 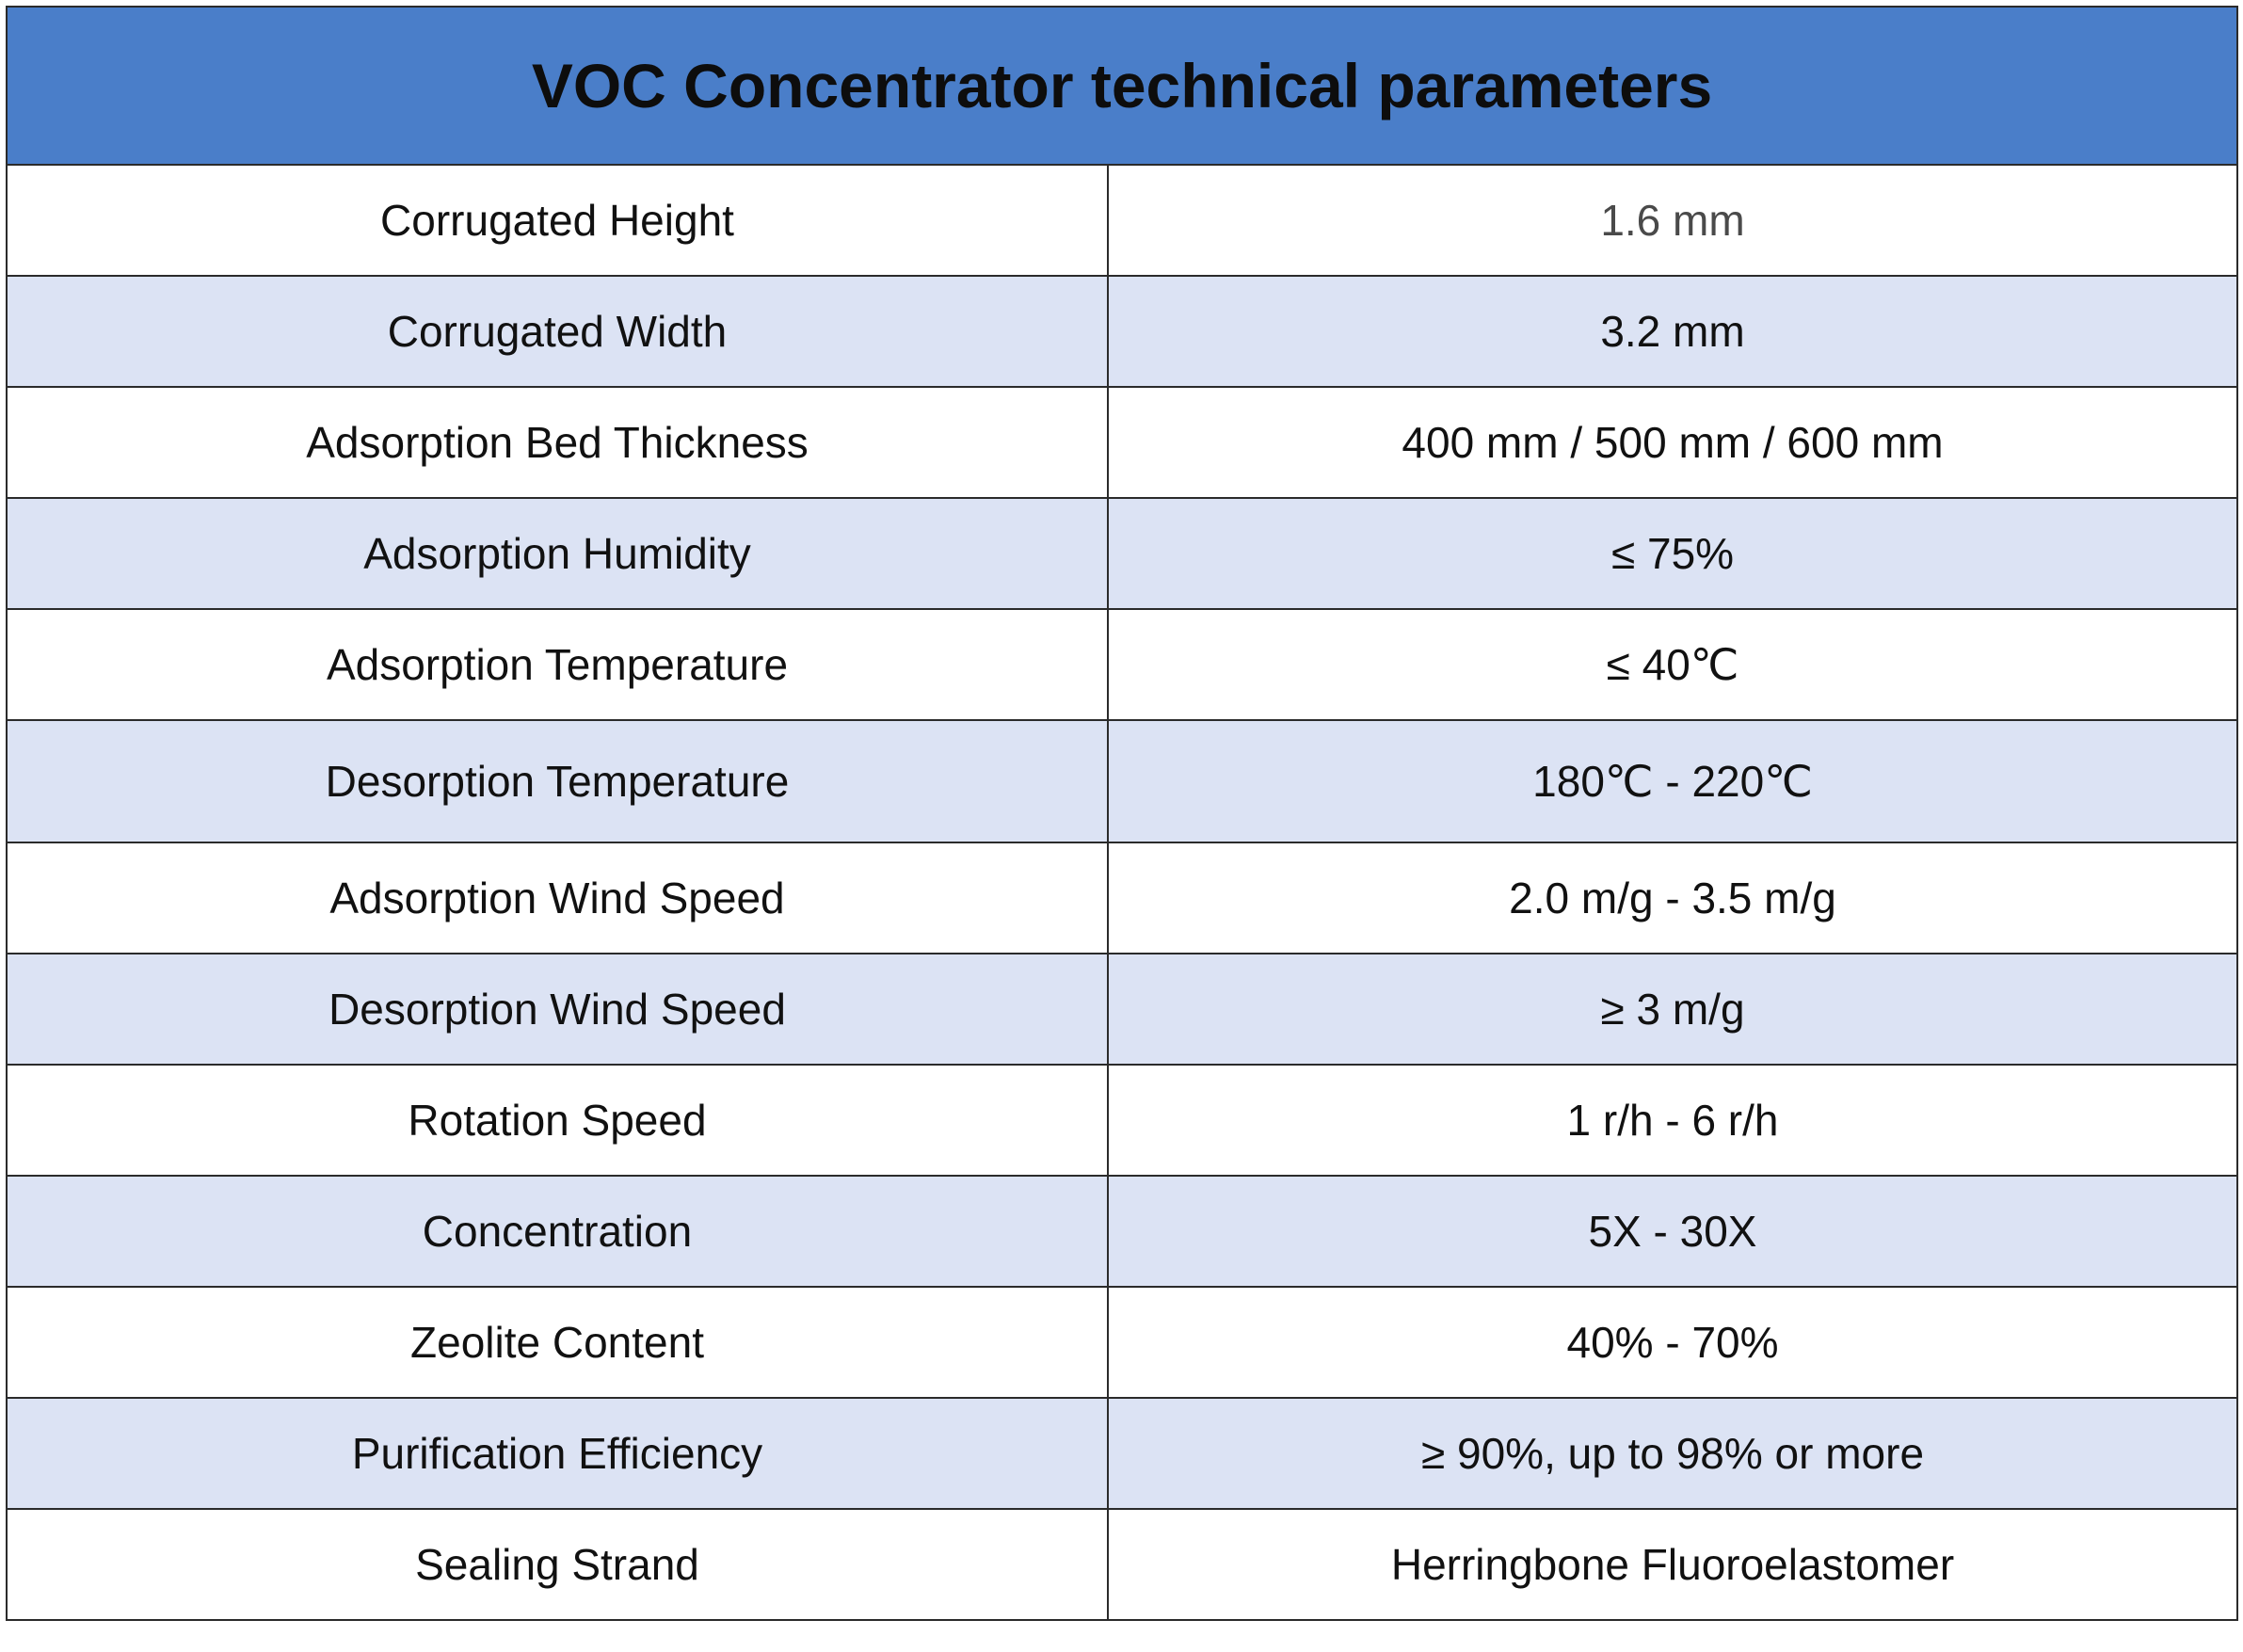 What do you see at coordinates (1672, 1231) in the screenshot?
I see `parameter-value: 5X - 30X` at bounding box center [1672, 1231].